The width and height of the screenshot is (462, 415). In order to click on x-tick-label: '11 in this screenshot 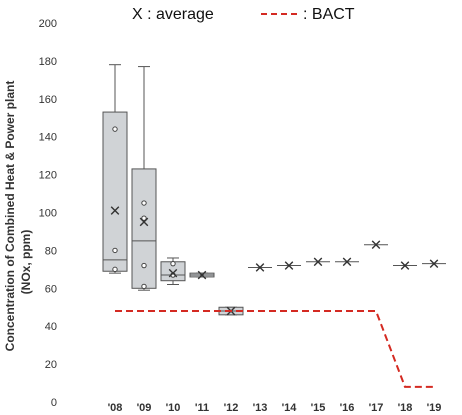, I will do `click(202, 408)`.